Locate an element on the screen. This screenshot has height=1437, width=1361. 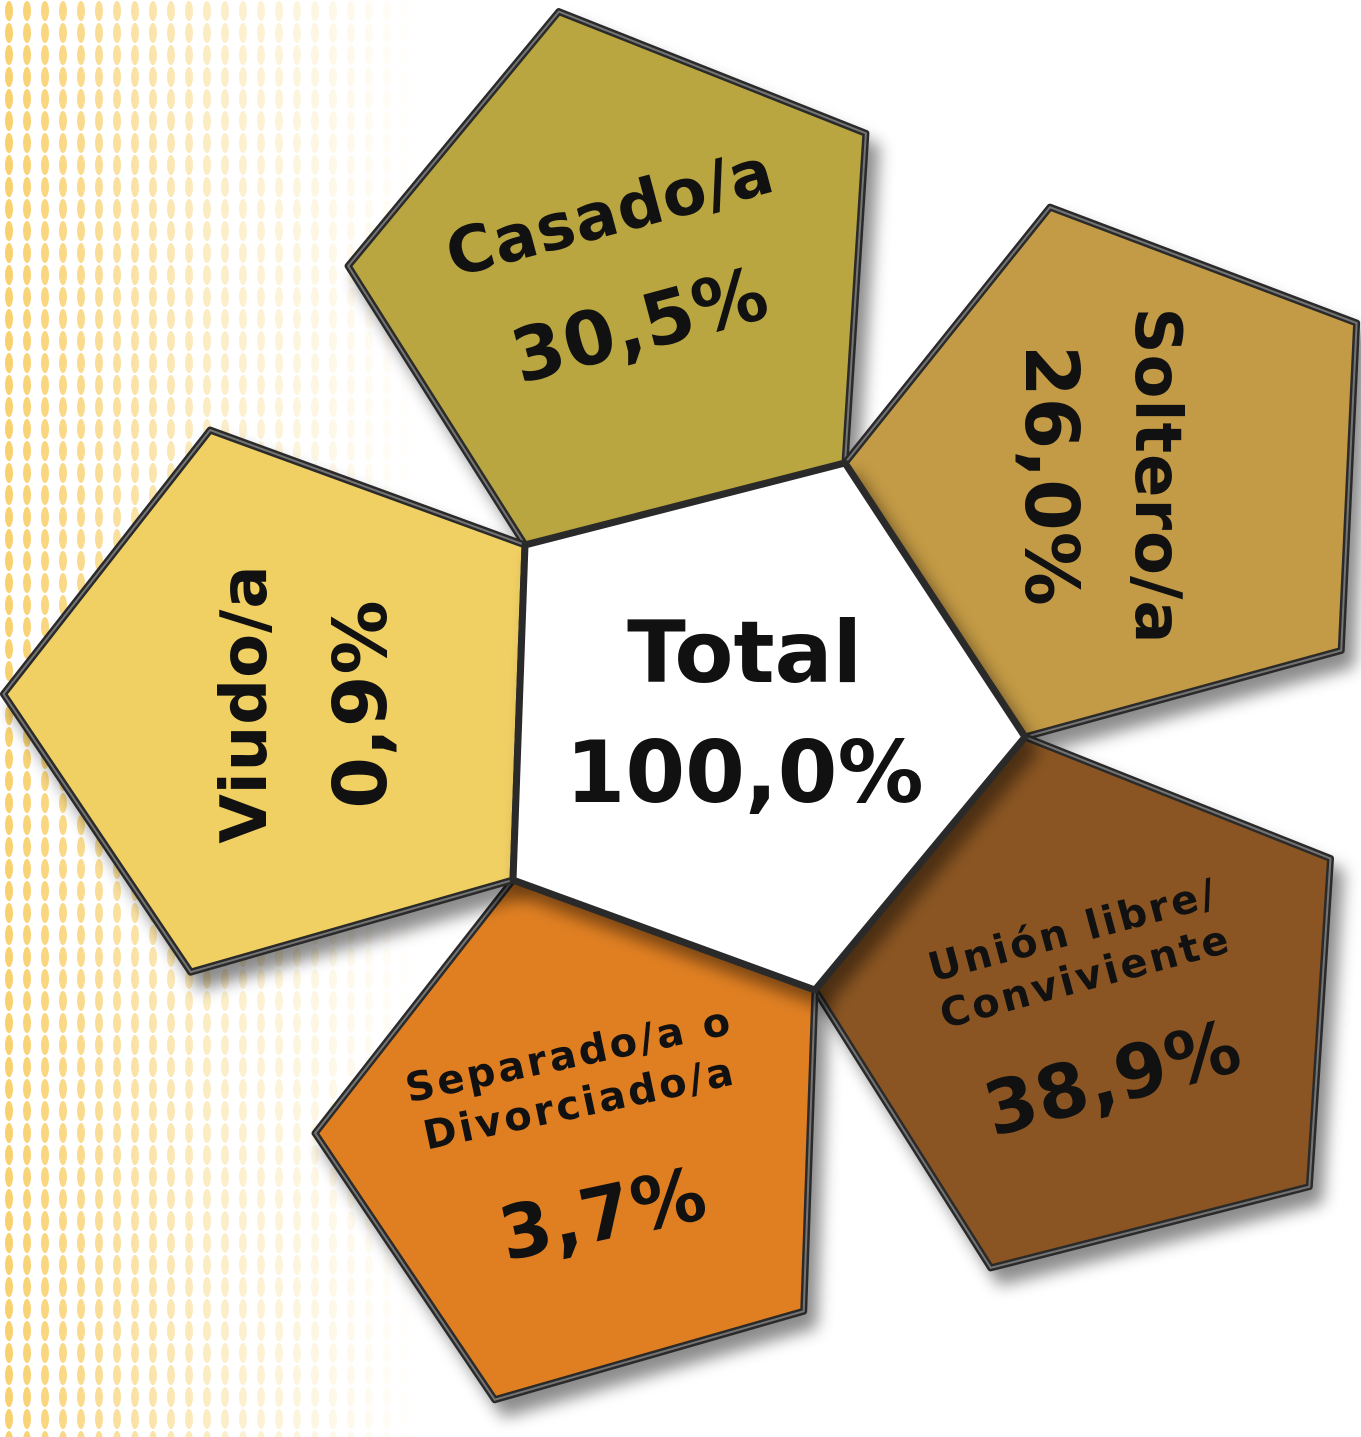
center-total-value: 100,0% is located at coordinates (744, 773).